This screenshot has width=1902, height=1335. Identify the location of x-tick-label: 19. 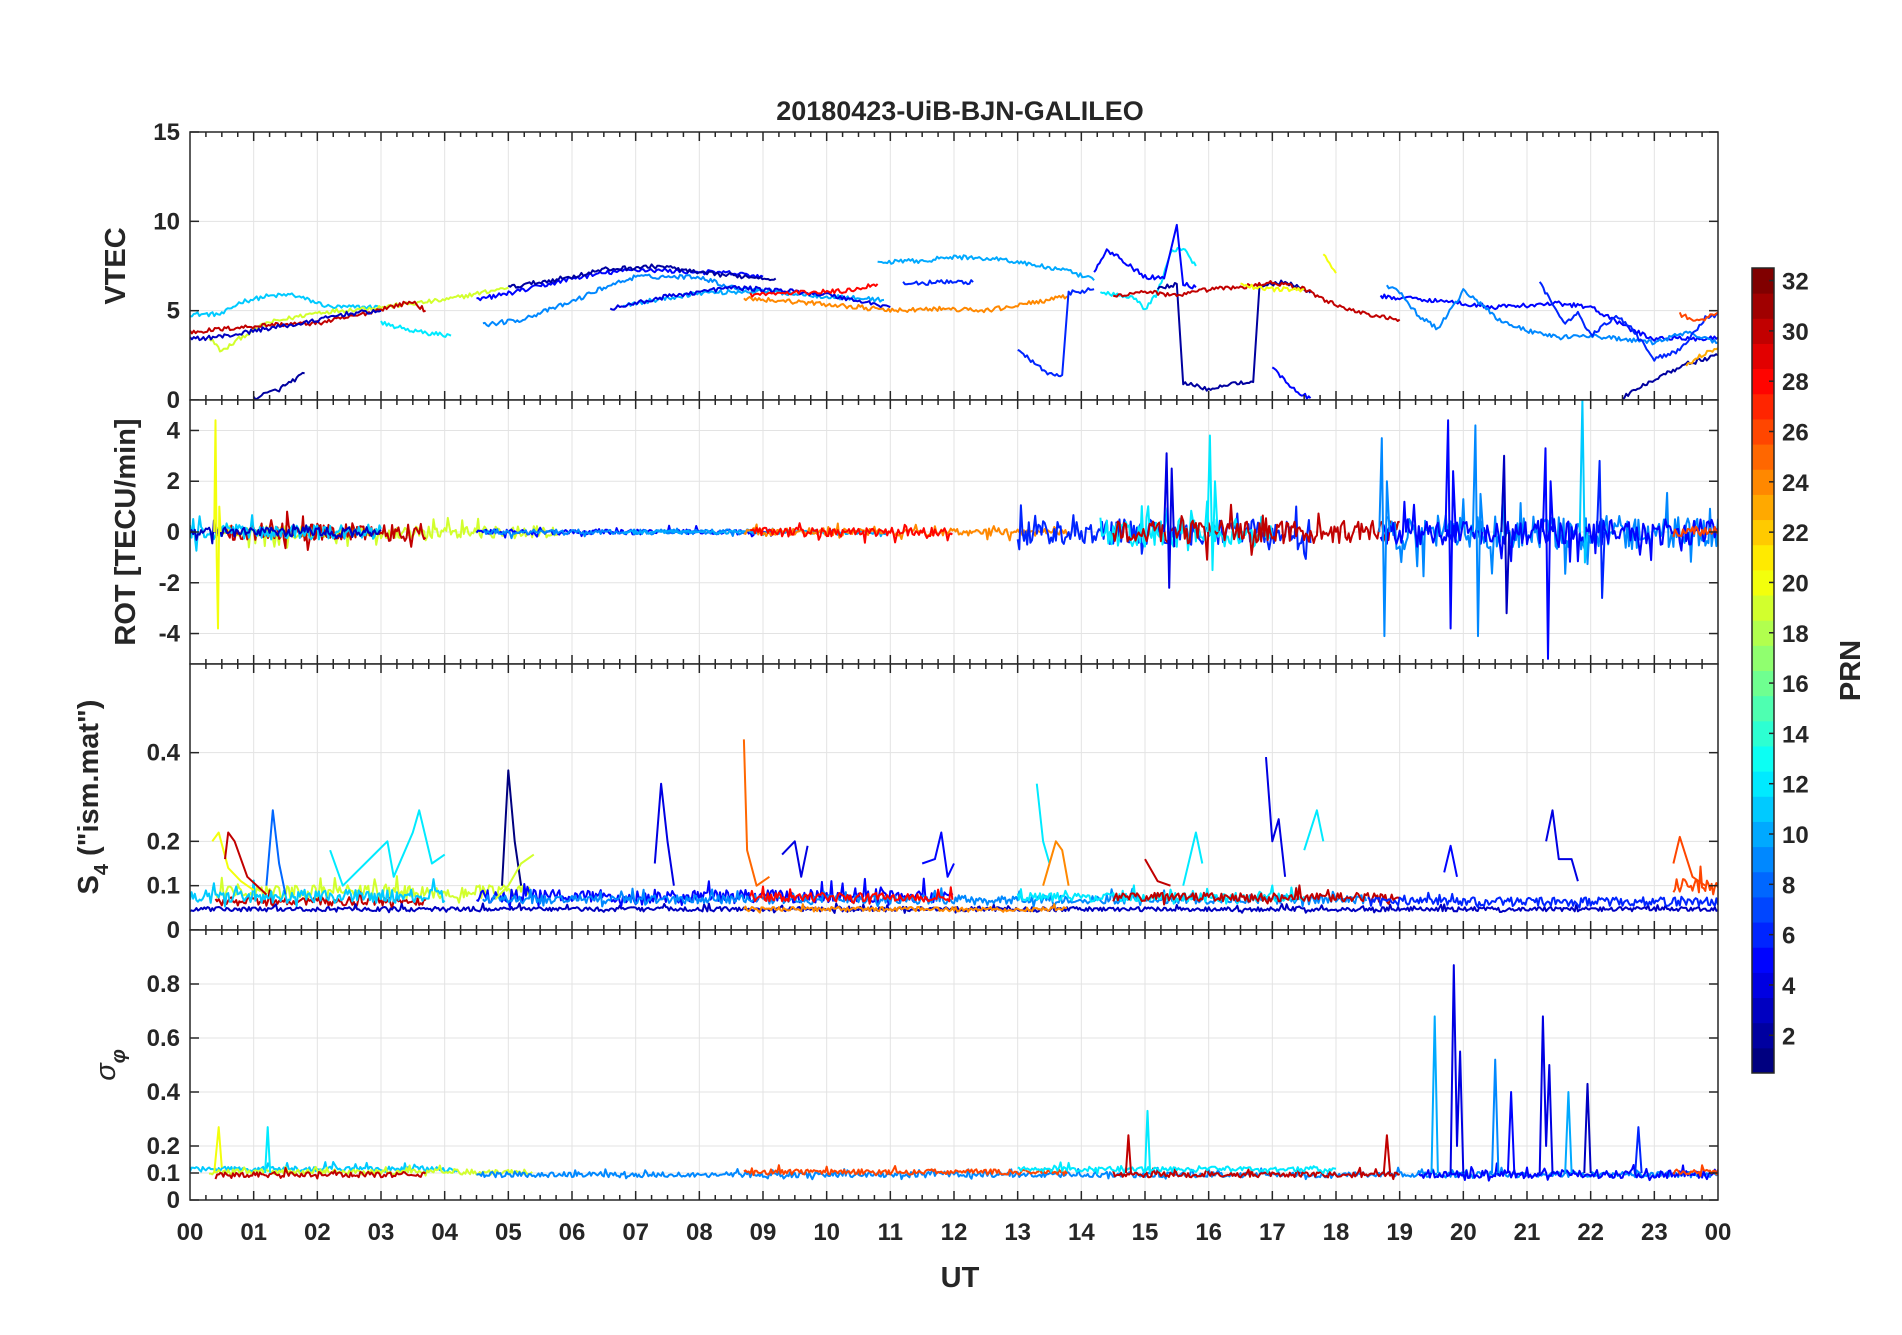
(1399, 1232).